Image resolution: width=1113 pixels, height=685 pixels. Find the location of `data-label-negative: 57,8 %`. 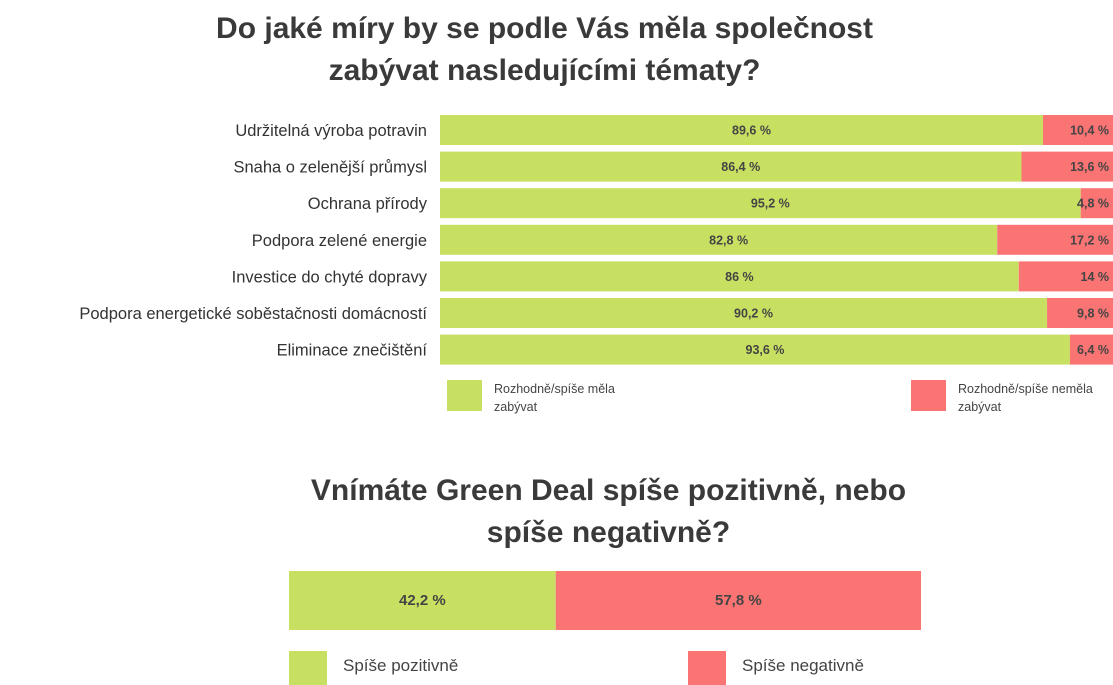

data-label-negative: 57,8 % is located at coordinates (738, 600).